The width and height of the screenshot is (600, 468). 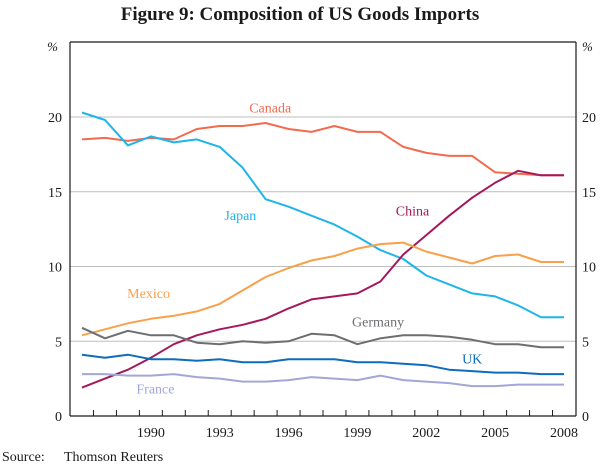 I want to click on x-tick-label: 1990, so click(x=151, y=433).